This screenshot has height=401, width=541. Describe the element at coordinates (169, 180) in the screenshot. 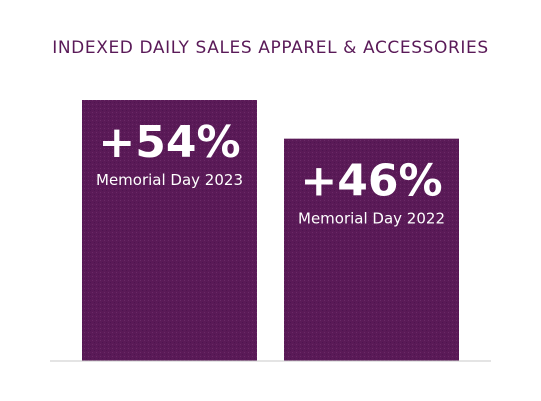

I see `bar-category-label-1: Memorial Day 2023` at that location.